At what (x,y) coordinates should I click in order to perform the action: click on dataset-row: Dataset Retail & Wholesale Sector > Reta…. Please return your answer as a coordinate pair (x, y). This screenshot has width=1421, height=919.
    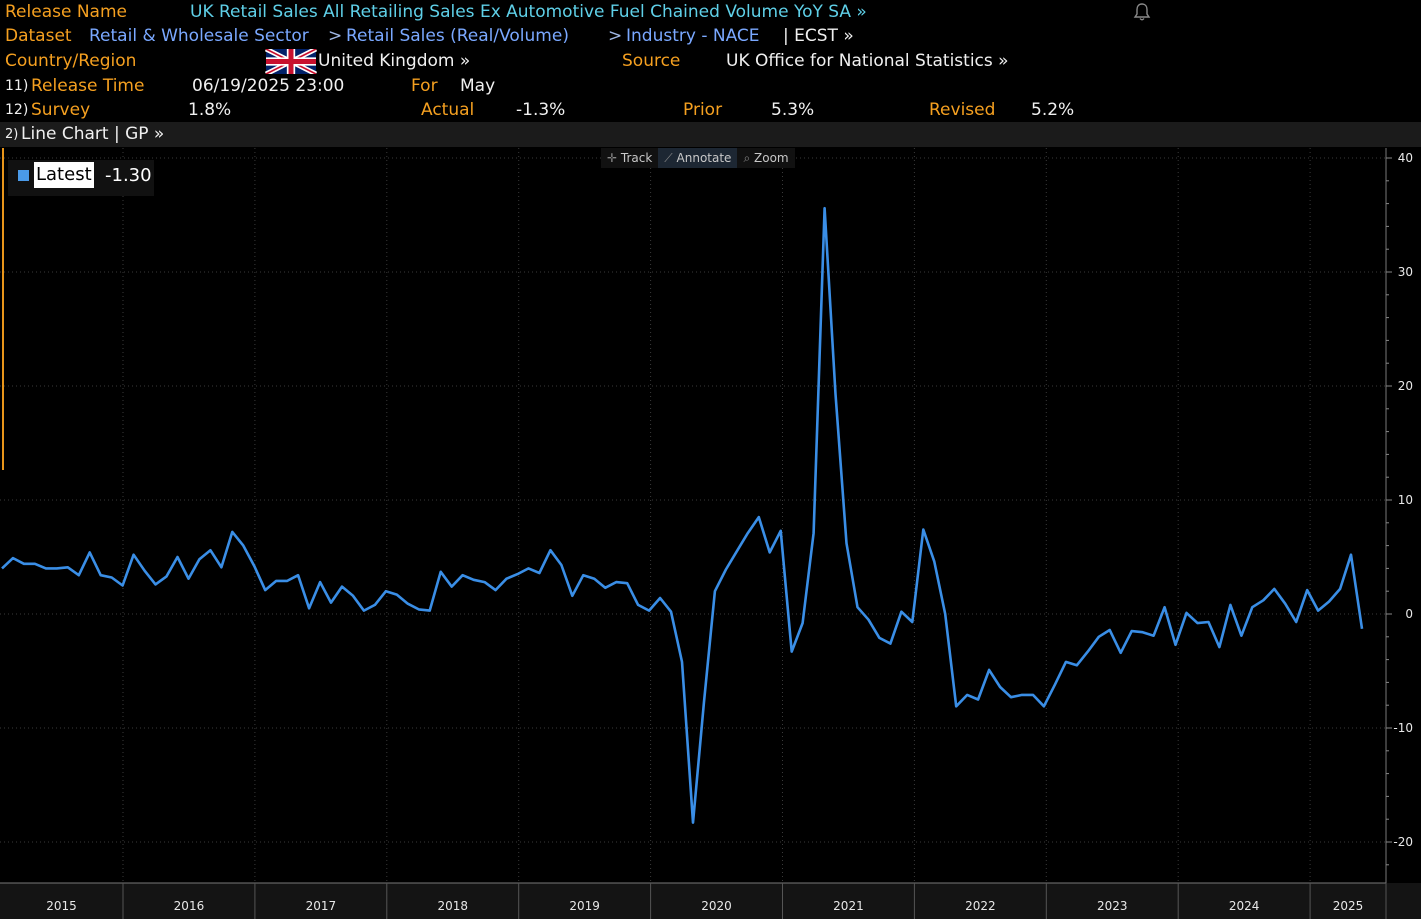
    Looking at the image, I should click on (710, 36).